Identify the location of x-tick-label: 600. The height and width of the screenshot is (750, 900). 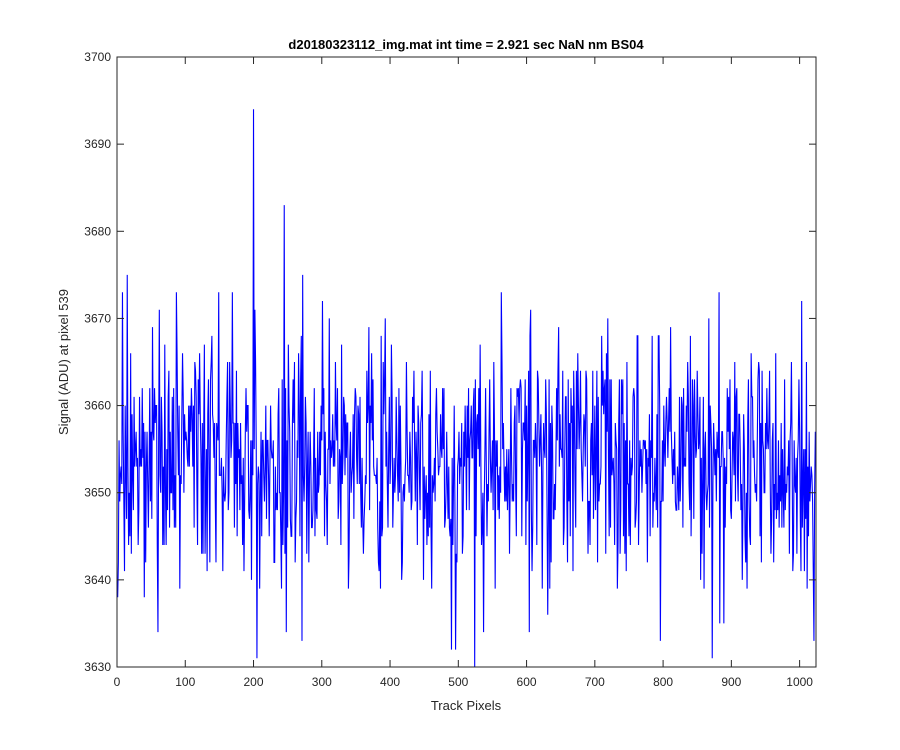
(527, 682).